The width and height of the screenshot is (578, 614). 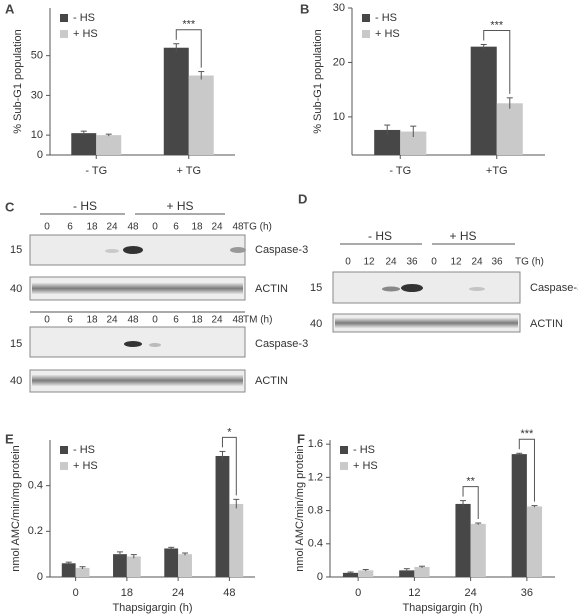 What do you see at coordinates (37, 56) in the screenshot?
I see `y-tick-label: 50` at bounding box center [37, 56].